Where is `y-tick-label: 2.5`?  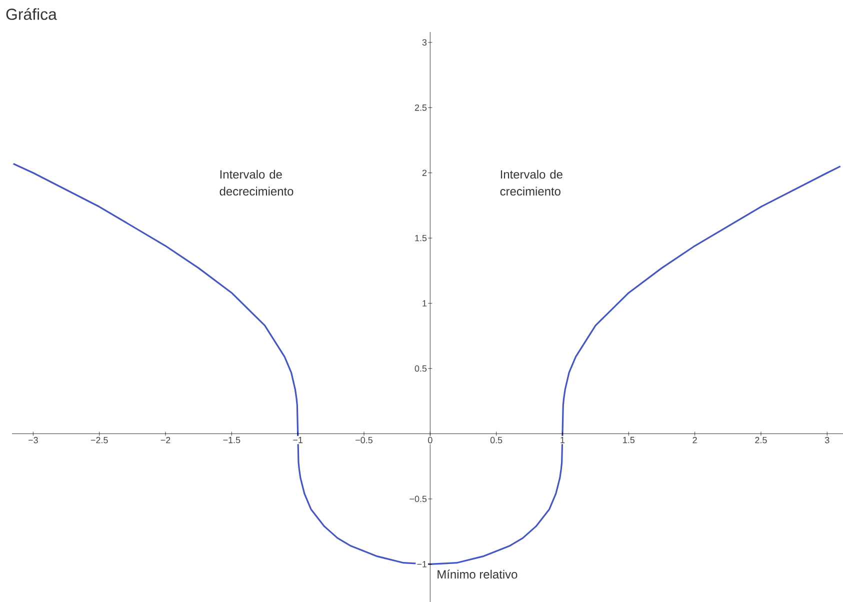
y-tick-label: 2.5 is located at coordinates (420, 107).